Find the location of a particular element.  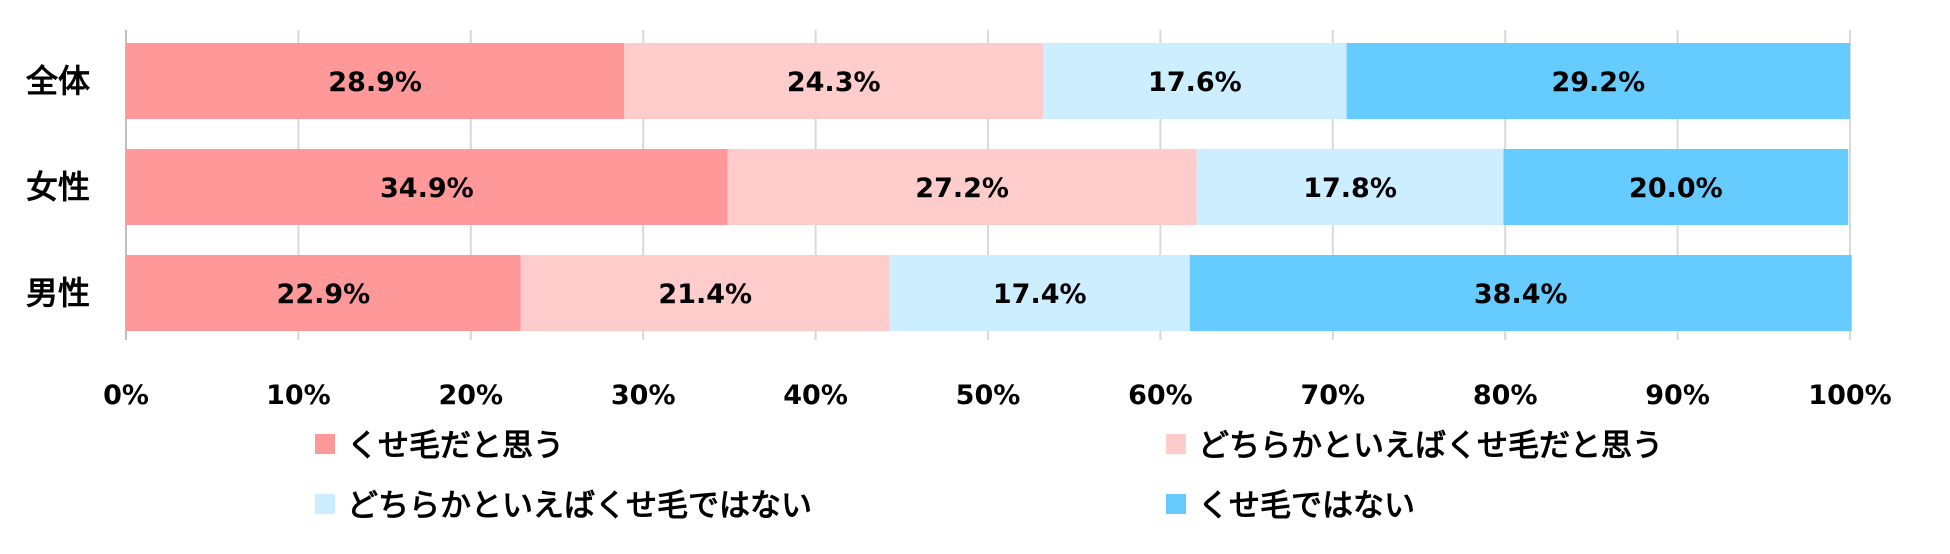

data-label: 17.4% is located at coordinates (1040, 294).